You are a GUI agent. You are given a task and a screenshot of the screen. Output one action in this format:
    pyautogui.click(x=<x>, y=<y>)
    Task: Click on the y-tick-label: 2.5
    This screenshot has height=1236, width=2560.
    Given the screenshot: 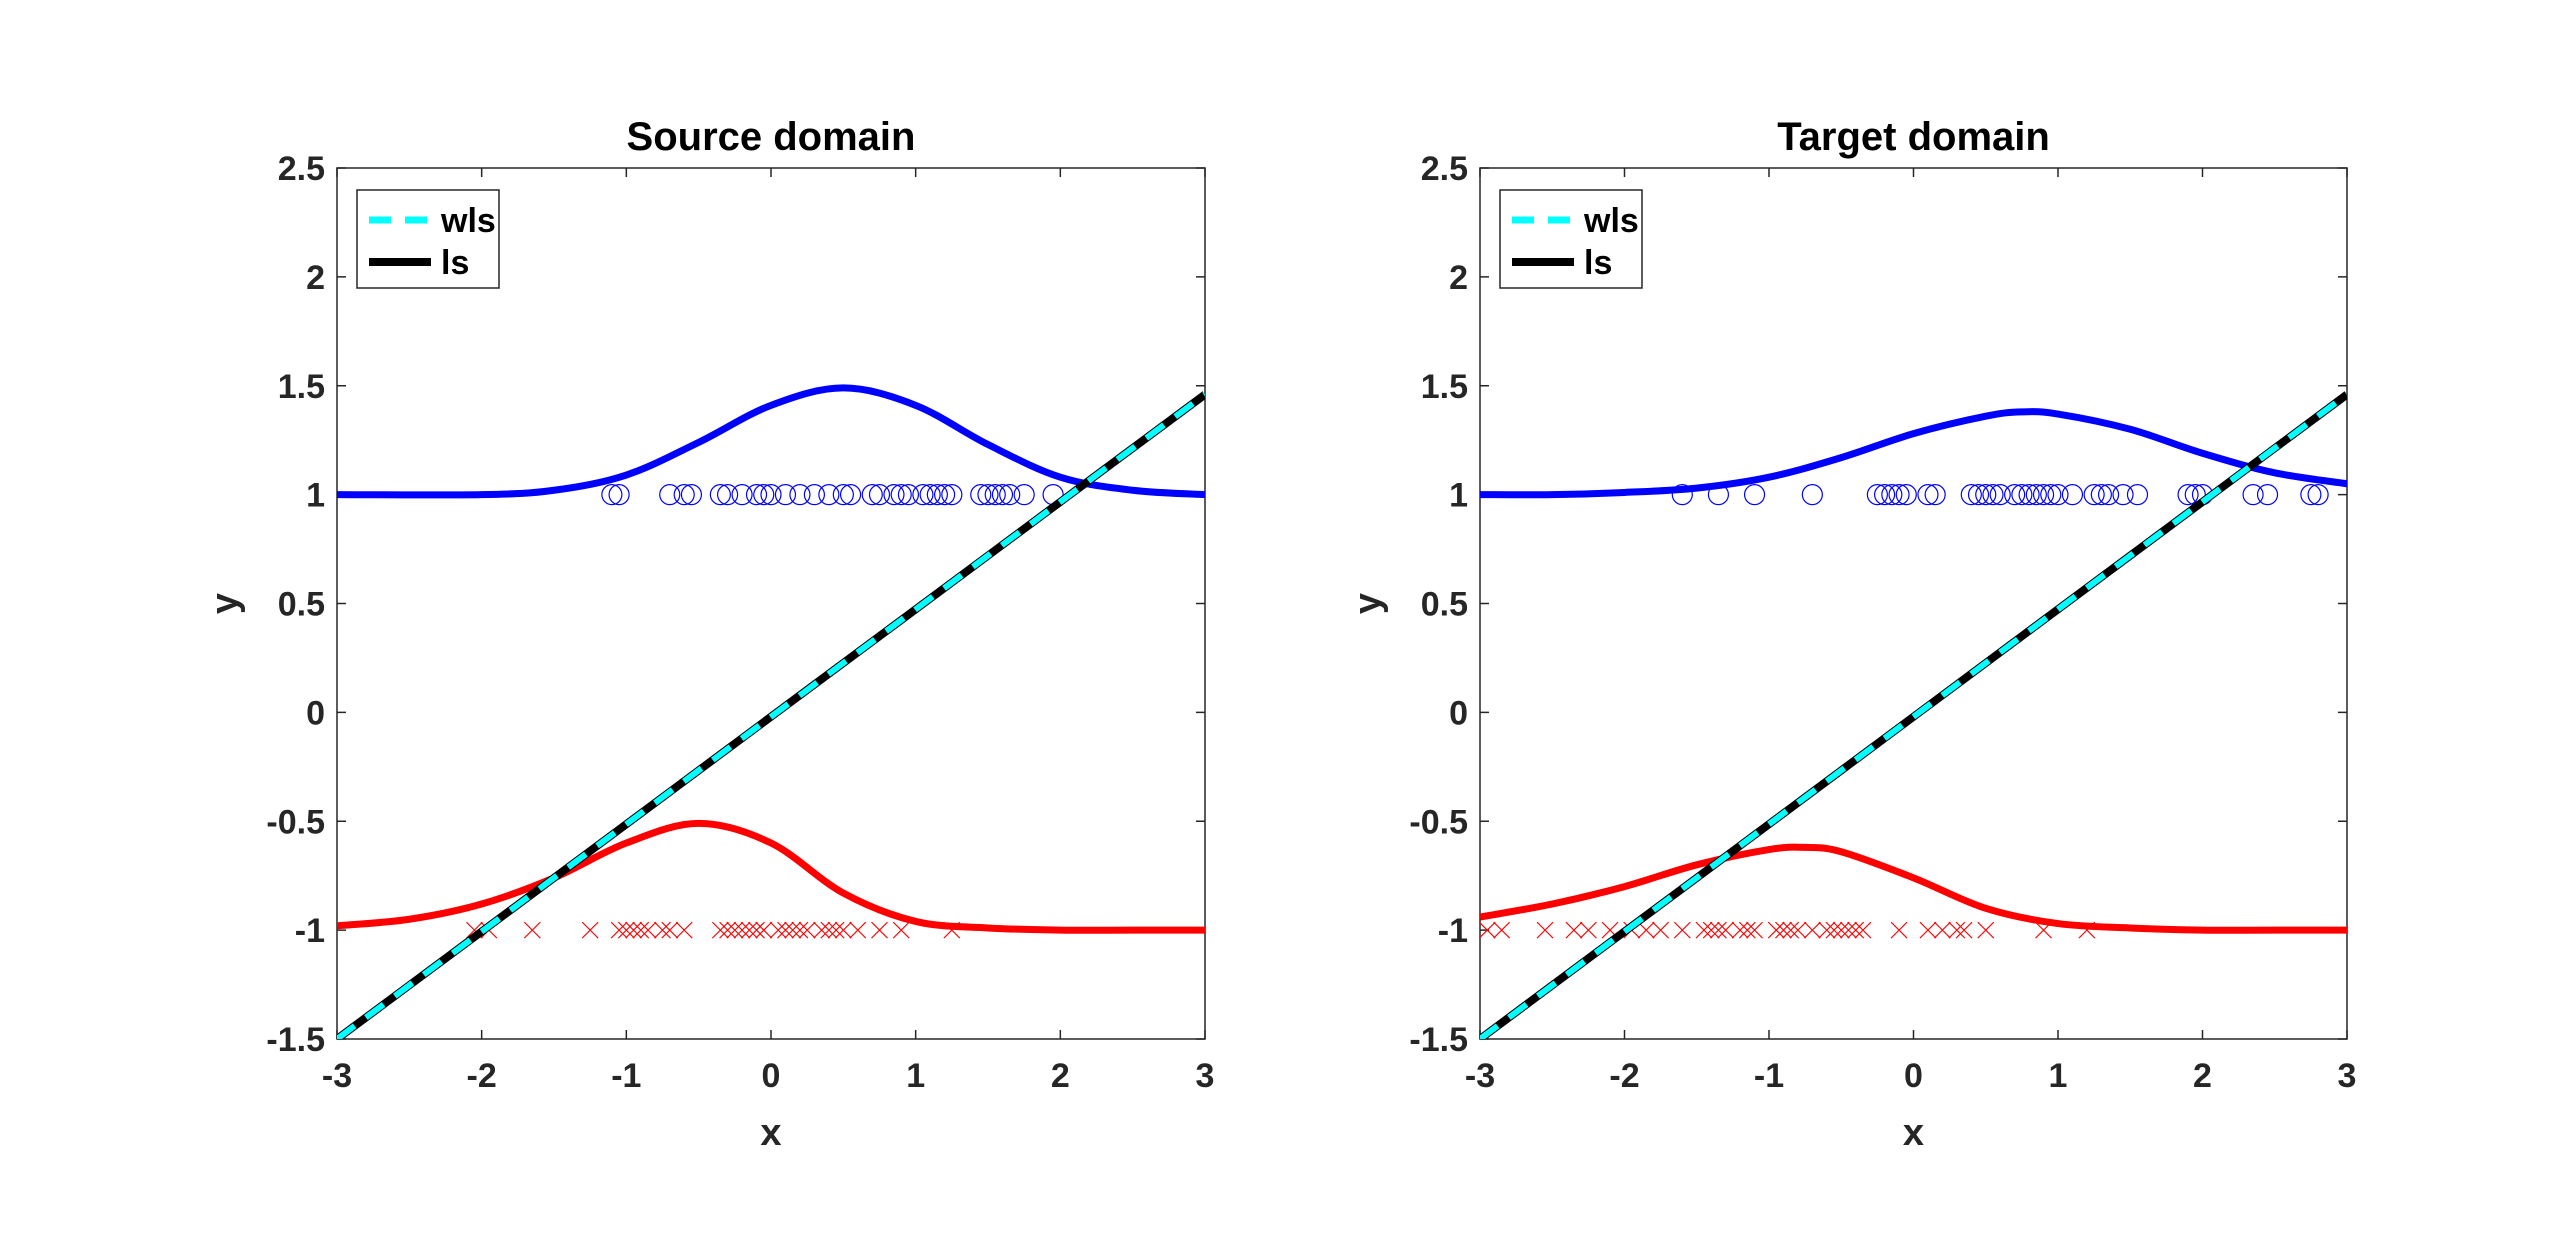 What is the action you would take?
    pyautogui.click(x=301, y=169)
    